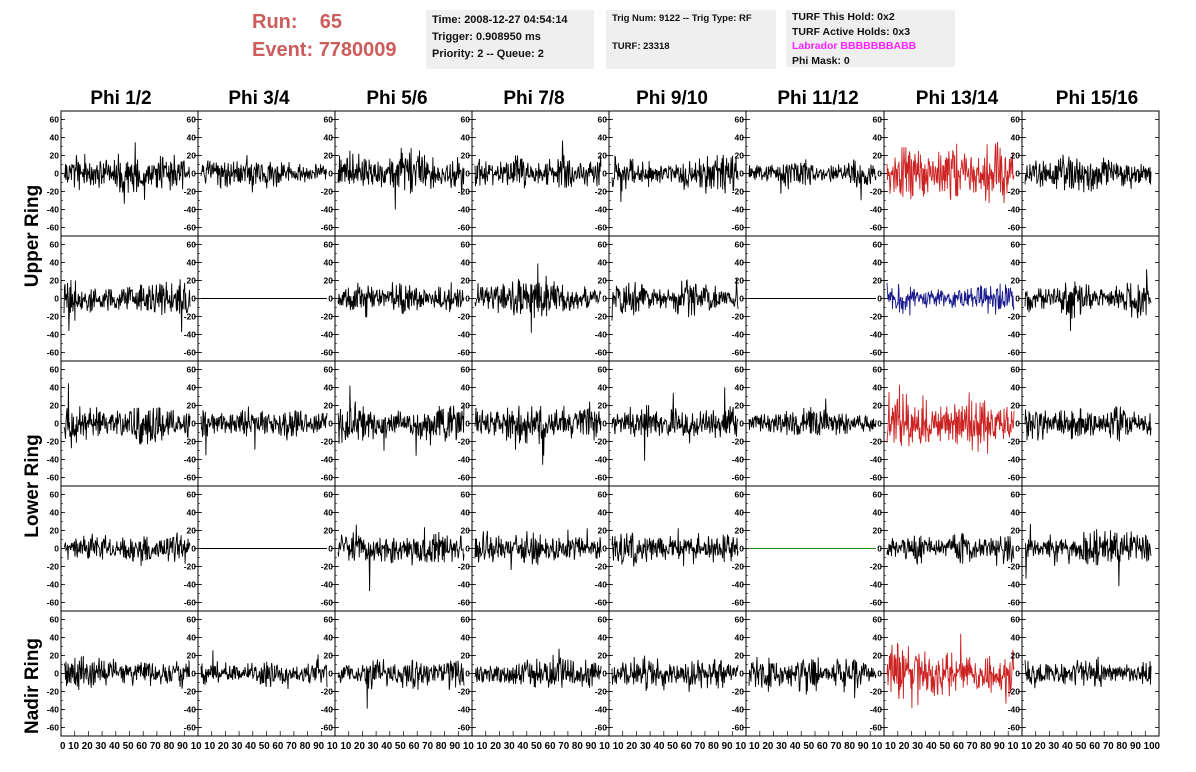 This screenshot has height=772, width=1196. What do you see at coordinates (324, 50) in the screenshot?
I see `event-line: Event: 7780009` at bounding box center [324, 50].